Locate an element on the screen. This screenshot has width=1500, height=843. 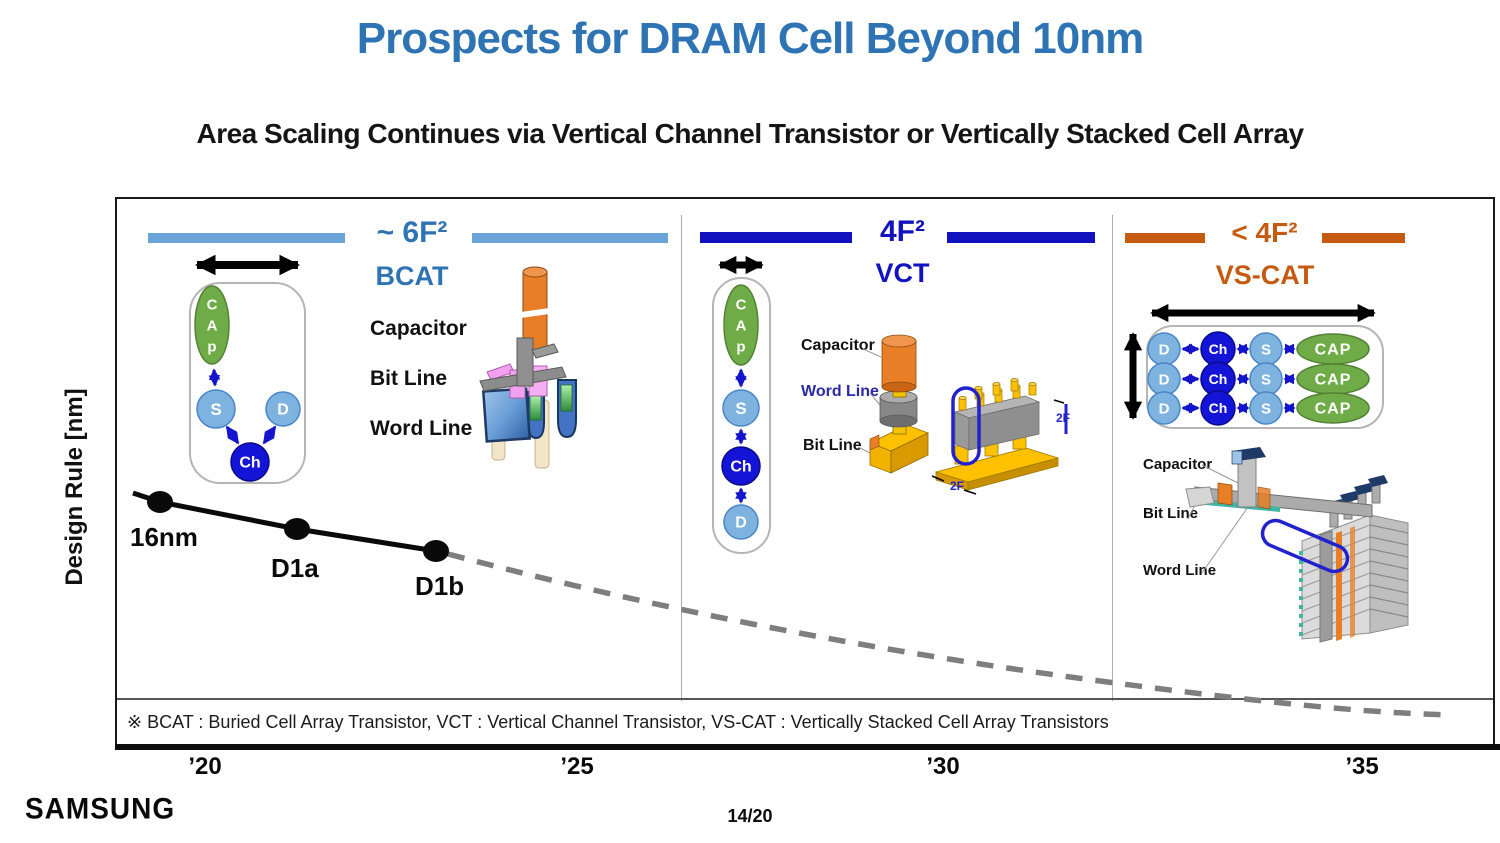
bcat-header-bar-right is located at coordinates (570, 238).